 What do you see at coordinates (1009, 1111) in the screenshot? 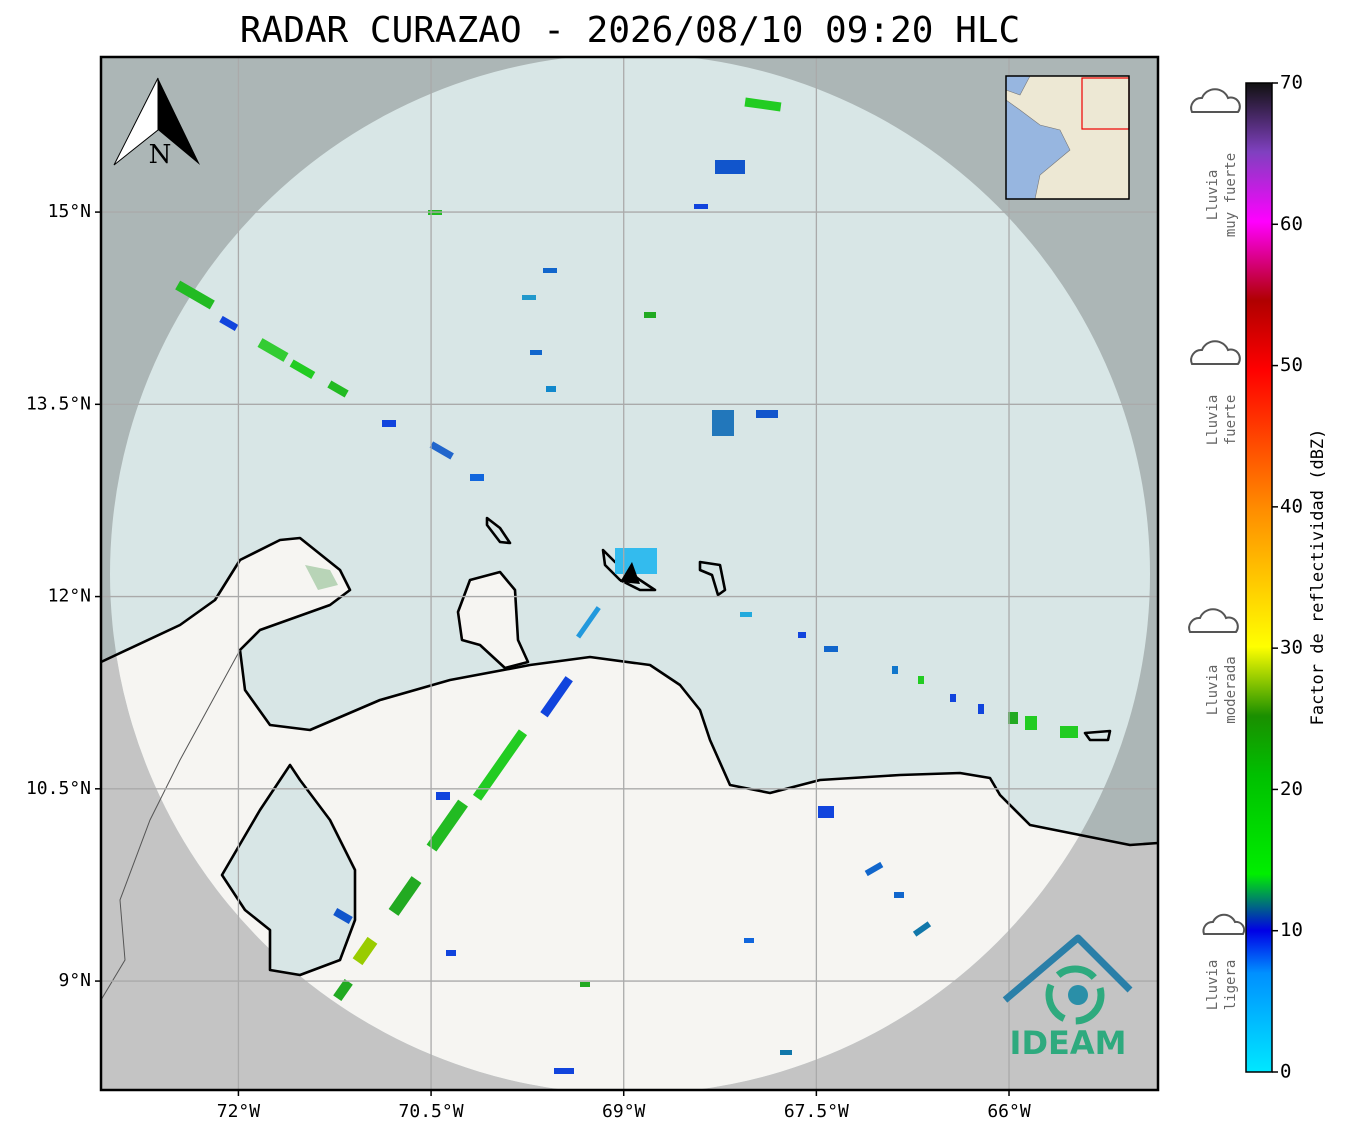
I see `x-tick-label: 66°W` at bounding box center [1009, 1111].